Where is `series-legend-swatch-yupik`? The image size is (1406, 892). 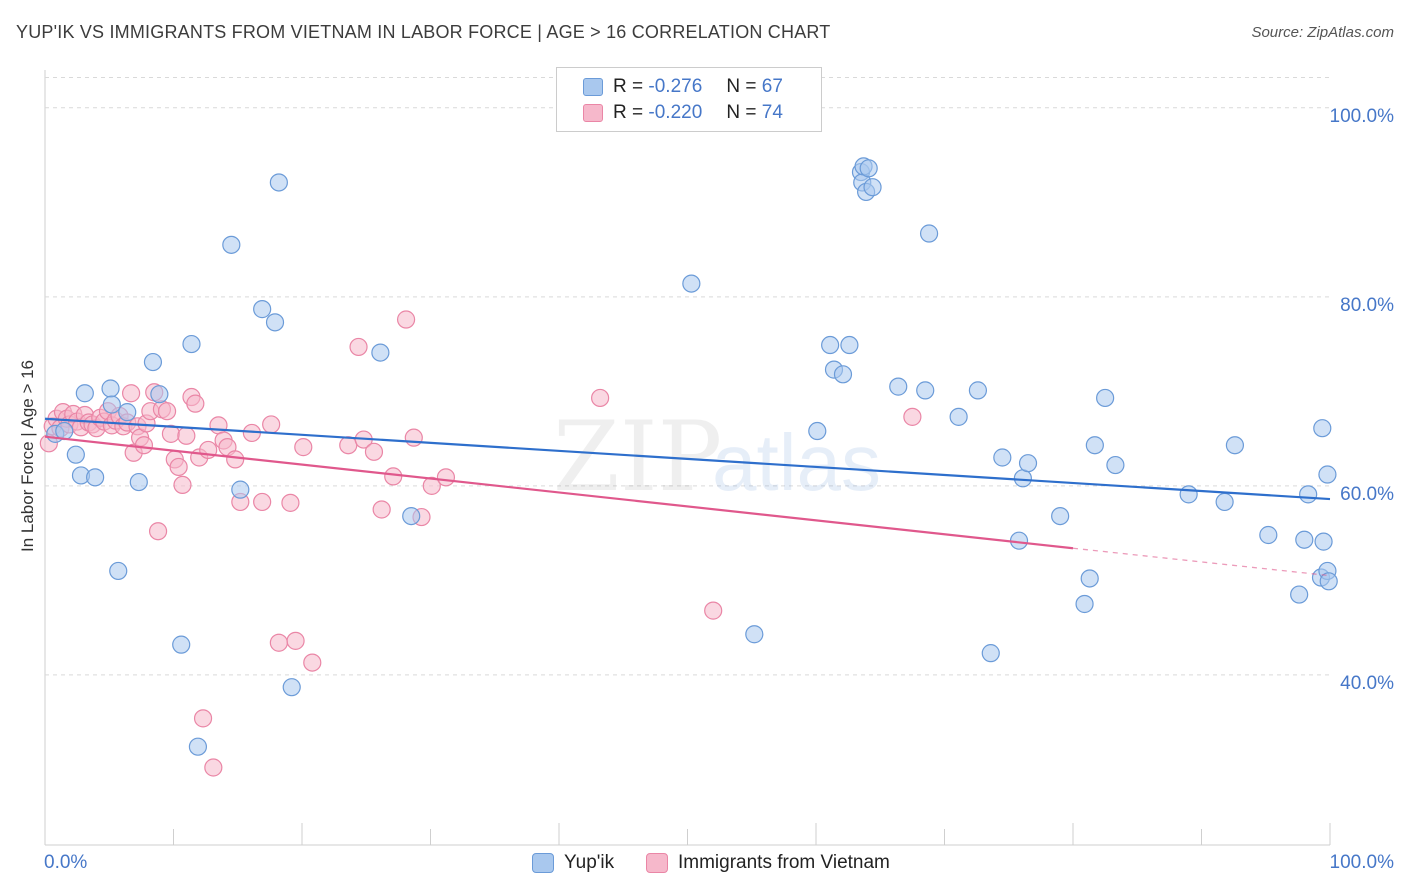 series-legend-swatch-yupik is located at coordinates (543, 863).